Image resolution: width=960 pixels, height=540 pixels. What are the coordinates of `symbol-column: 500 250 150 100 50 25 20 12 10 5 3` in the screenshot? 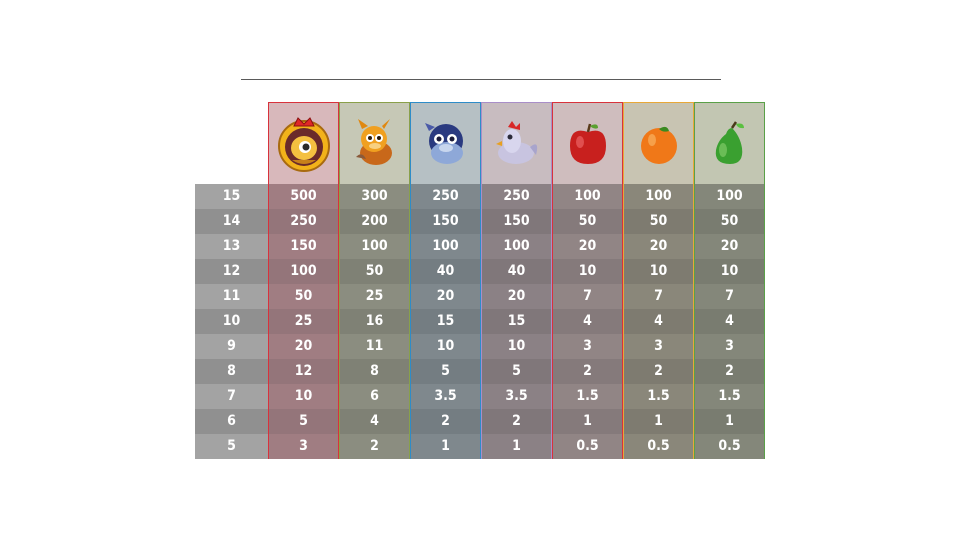 It's located at (303, 280).